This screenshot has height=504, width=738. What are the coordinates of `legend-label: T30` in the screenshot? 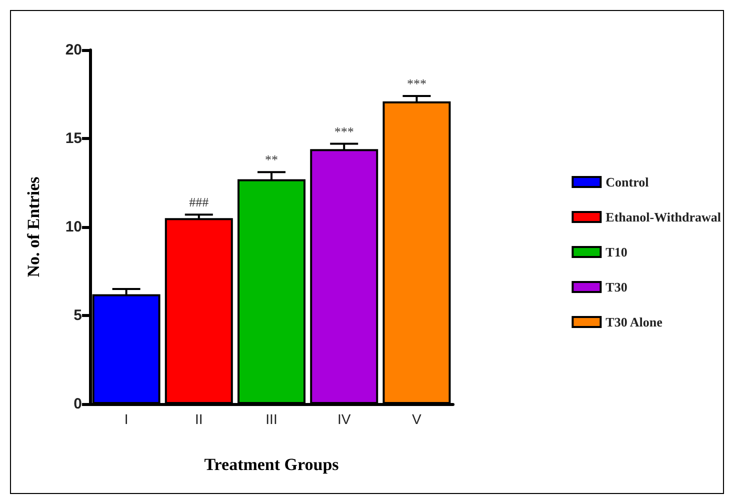 It's located at (617, 287).